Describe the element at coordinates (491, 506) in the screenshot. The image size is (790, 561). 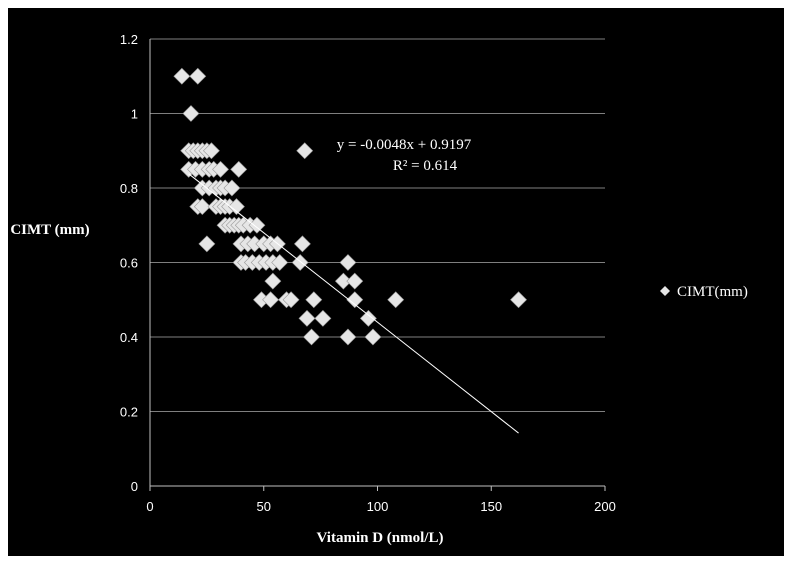
I see `x-tick-label: 150` at that location.